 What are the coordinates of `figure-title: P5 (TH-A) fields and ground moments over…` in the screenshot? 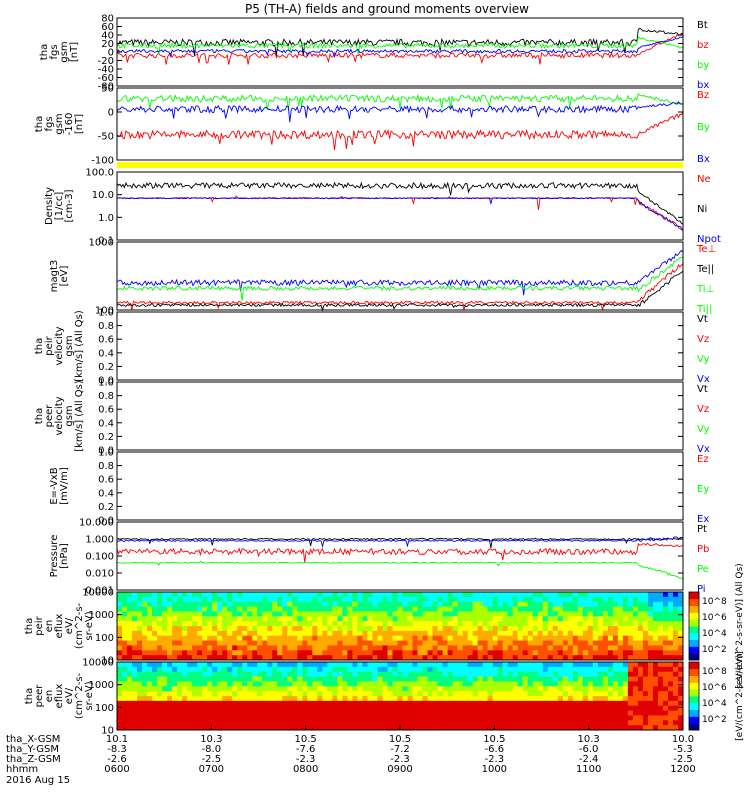 It's located at (387, 9).